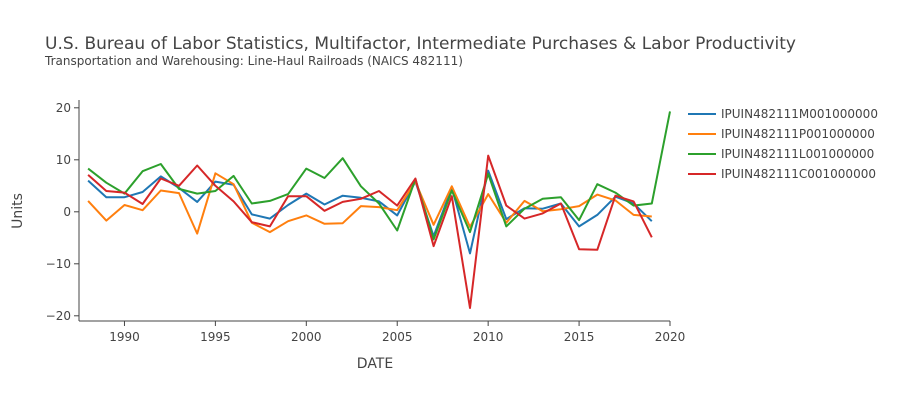 This screenshot has height=400, width=900. Describe the element at coordinates (306, 337) in the screenshot. I see `x-tick-label: 2000` at that location.